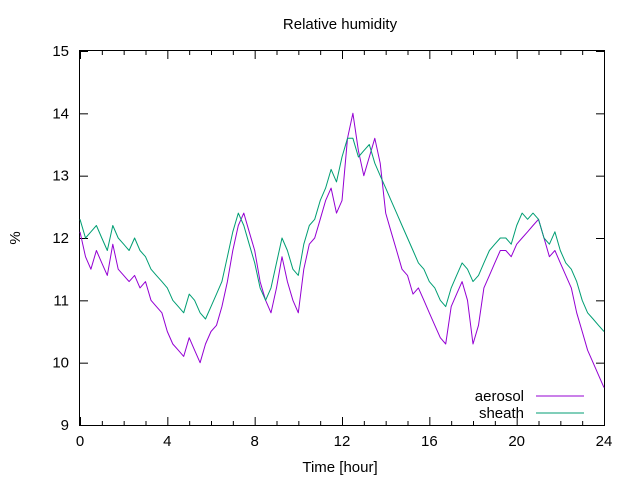  I want to click on x-tick-label-6: 24, so click(604, 441).